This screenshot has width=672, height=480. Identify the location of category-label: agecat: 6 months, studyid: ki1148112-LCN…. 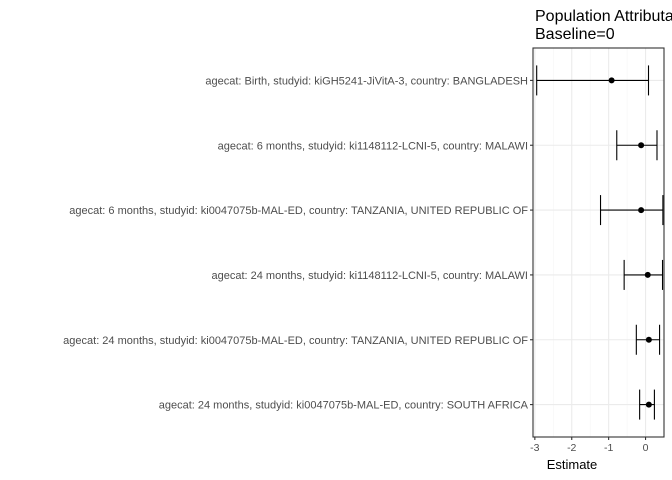
(373, 146).